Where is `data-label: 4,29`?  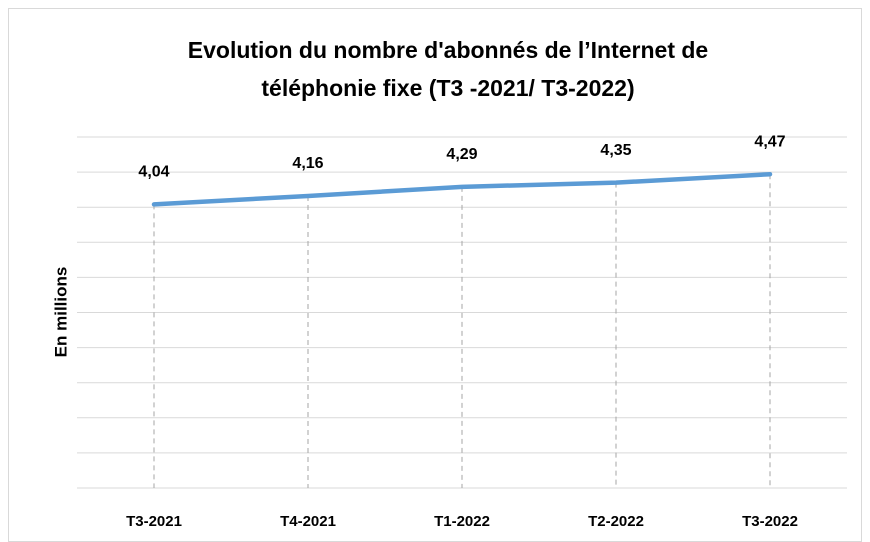
data-label: 4,29 is located at coordinates (461, 154).